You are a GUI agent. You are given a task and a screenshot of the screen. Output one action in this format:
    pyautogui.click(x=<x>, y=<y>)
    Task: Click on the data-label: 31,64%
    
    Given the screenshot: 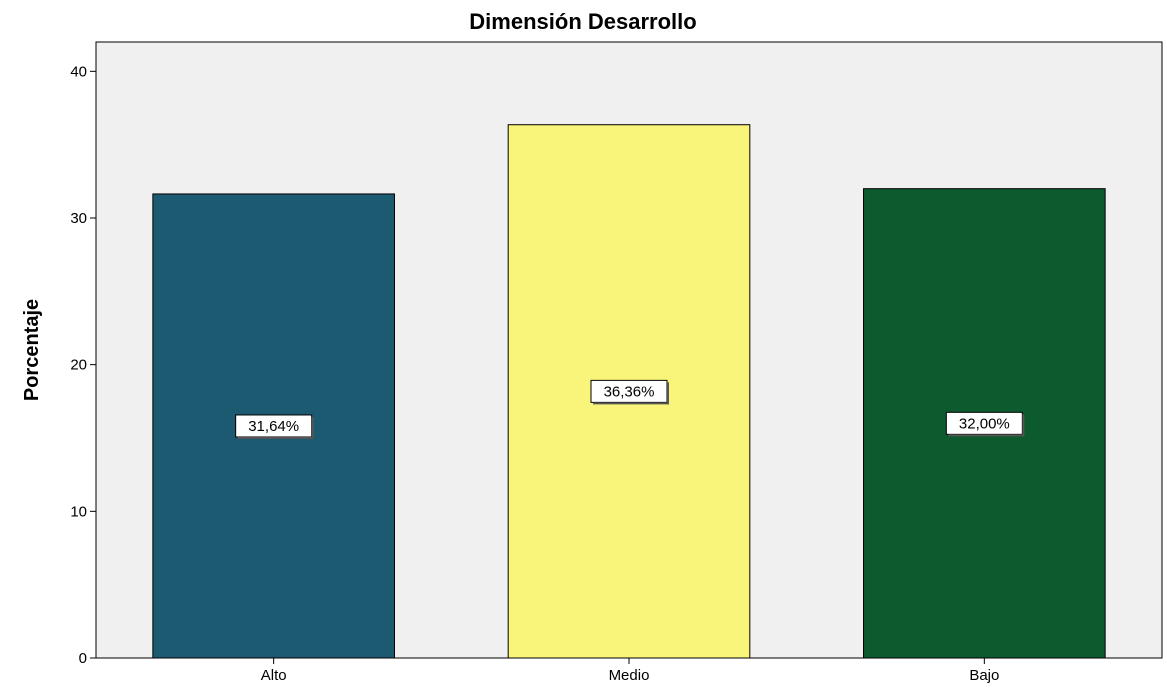 What is the action you would take?
    pyautogui.click(x=273, y=426)
    